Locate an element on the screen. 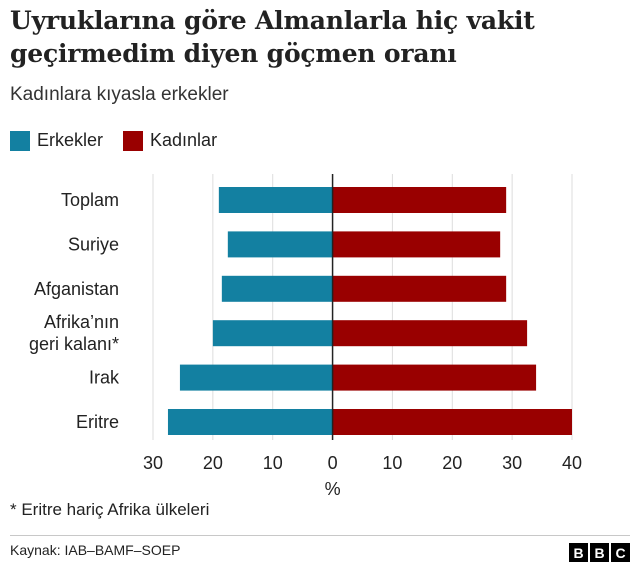 The height and width of the screenshot is (572, 640). legend-label-men: Erkekler is located at coordinates (70, 140).